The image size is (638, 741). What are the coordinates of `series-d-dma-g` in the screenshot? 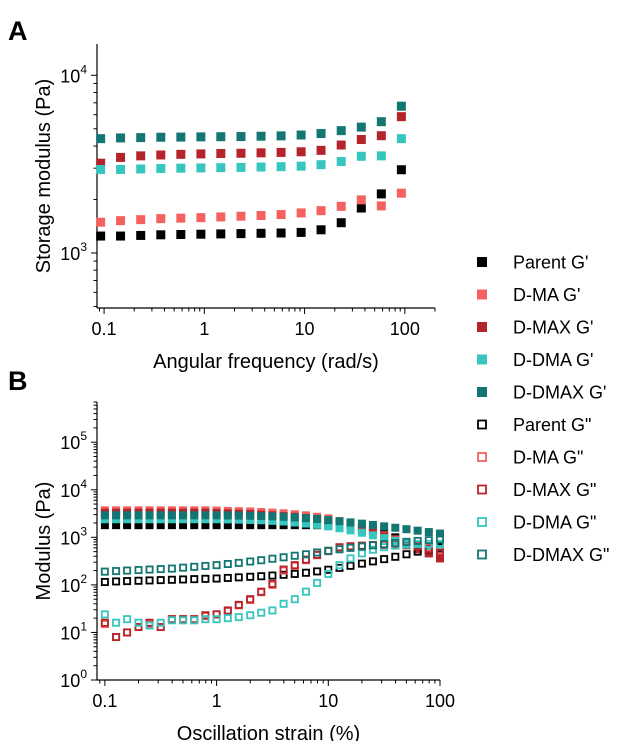 It's located at (251, 154).